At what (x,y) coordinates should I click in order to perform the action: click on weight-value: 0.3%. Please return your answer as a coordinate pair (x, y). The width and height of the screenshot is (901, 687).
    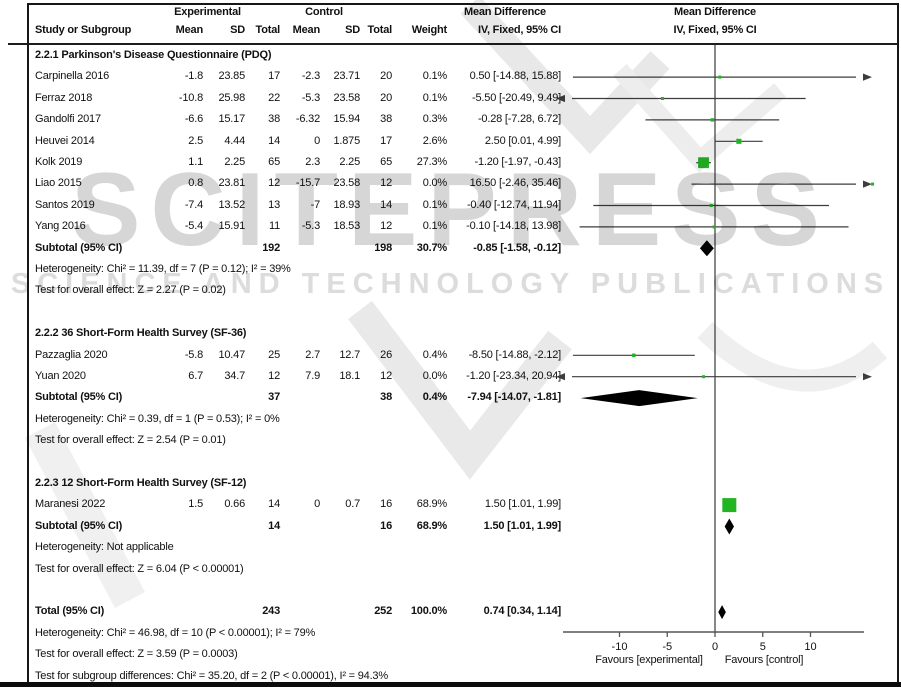
    Looking at the image, I should click on (434, 119).